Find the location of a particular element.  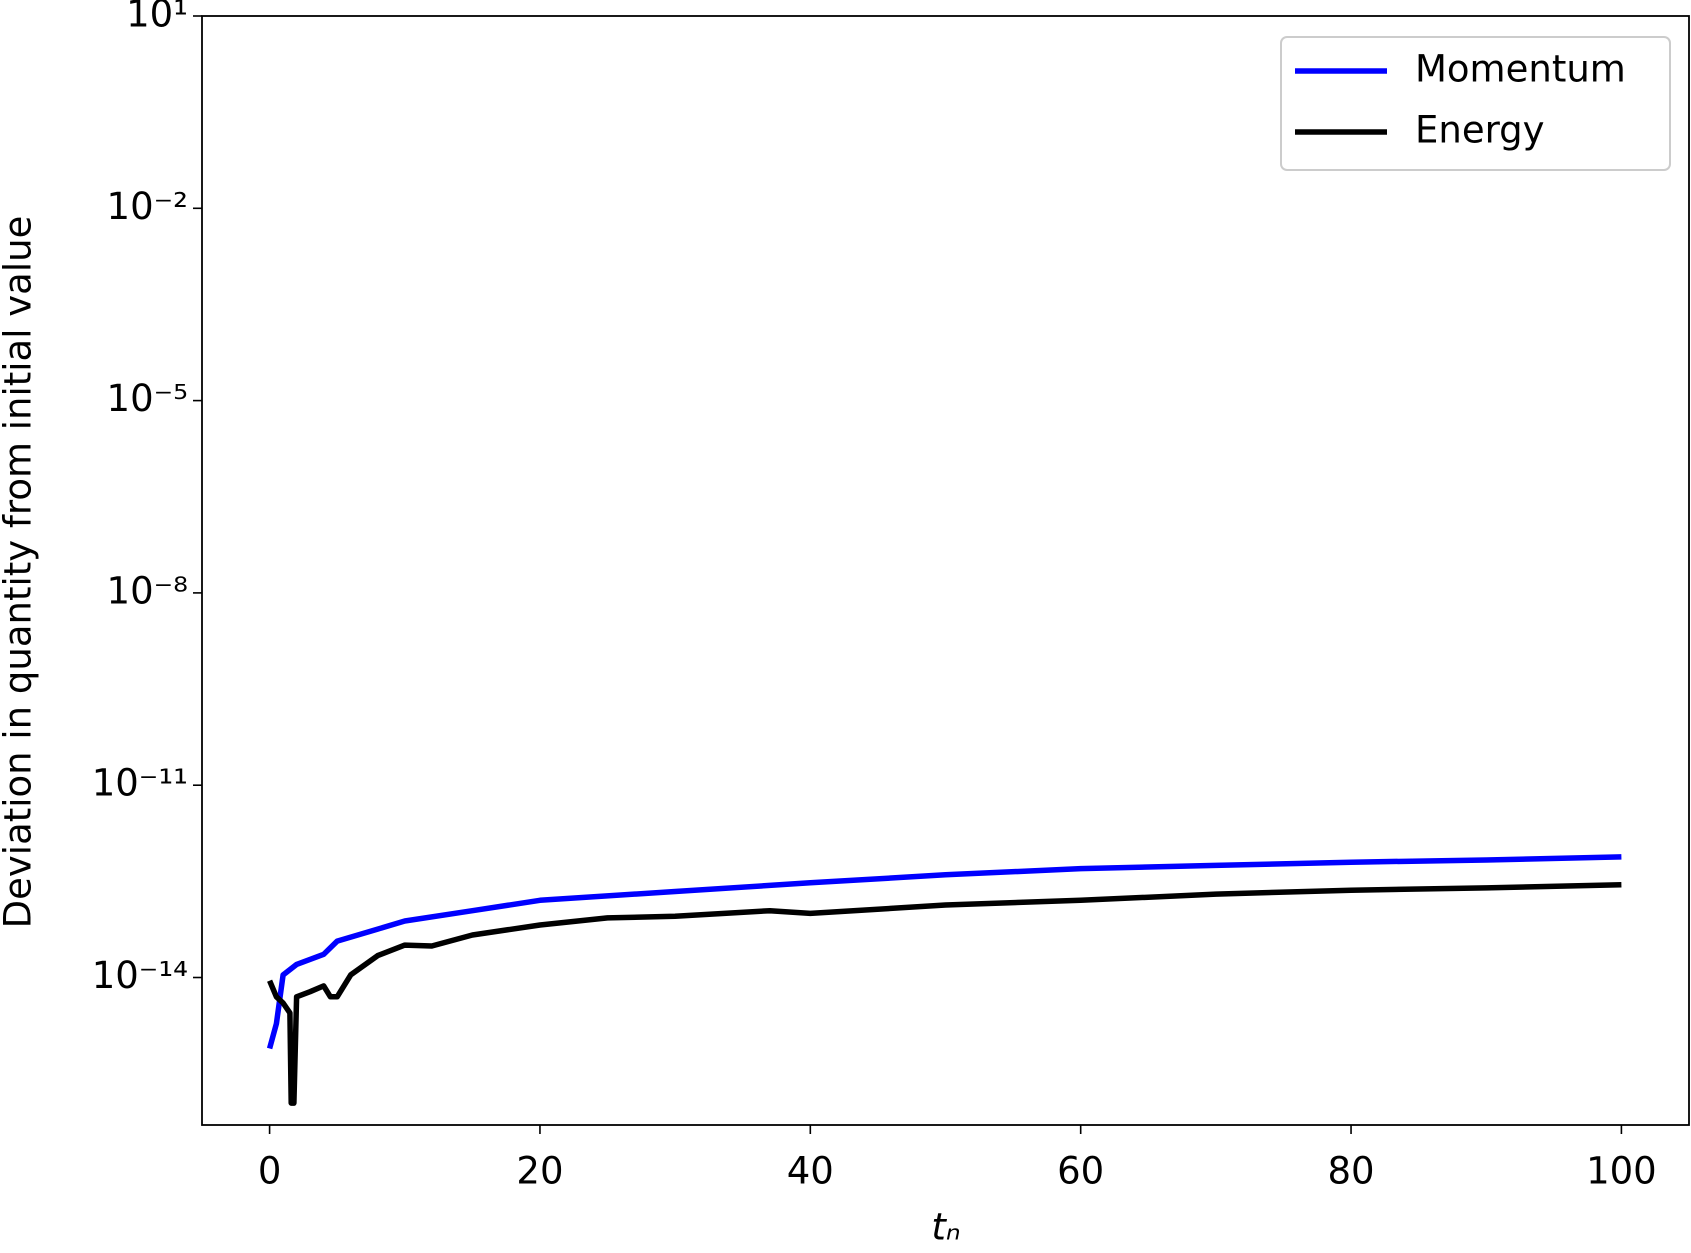

x-tick-label: 80 is located at coordinates (1350, 1171).